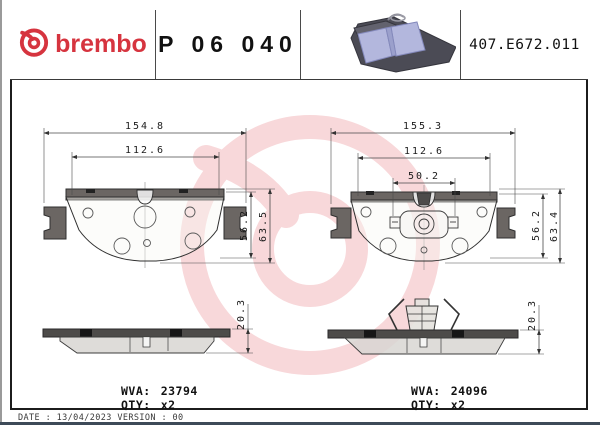 This screenshot has height=425, width=600. I want to click on brand-cell: brembo, so click(82, 44).